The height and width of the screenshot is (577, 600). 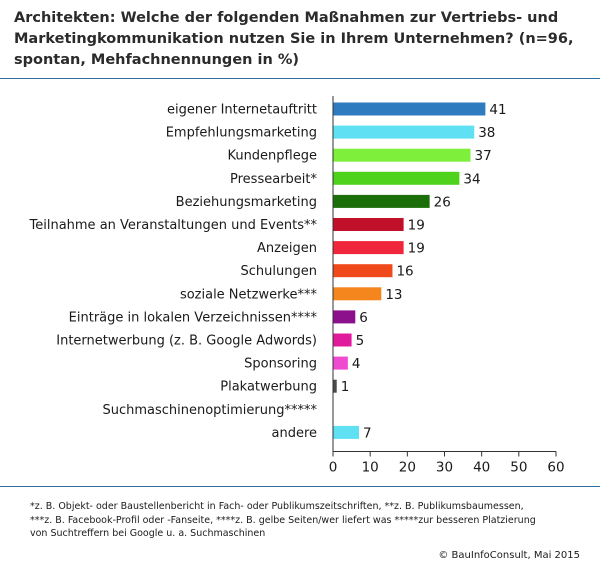 What do you see at coordinates (246, 202) in the screenshot?
I see `category-label: Beziehungsmarketing` at bounding box center [246, 202].